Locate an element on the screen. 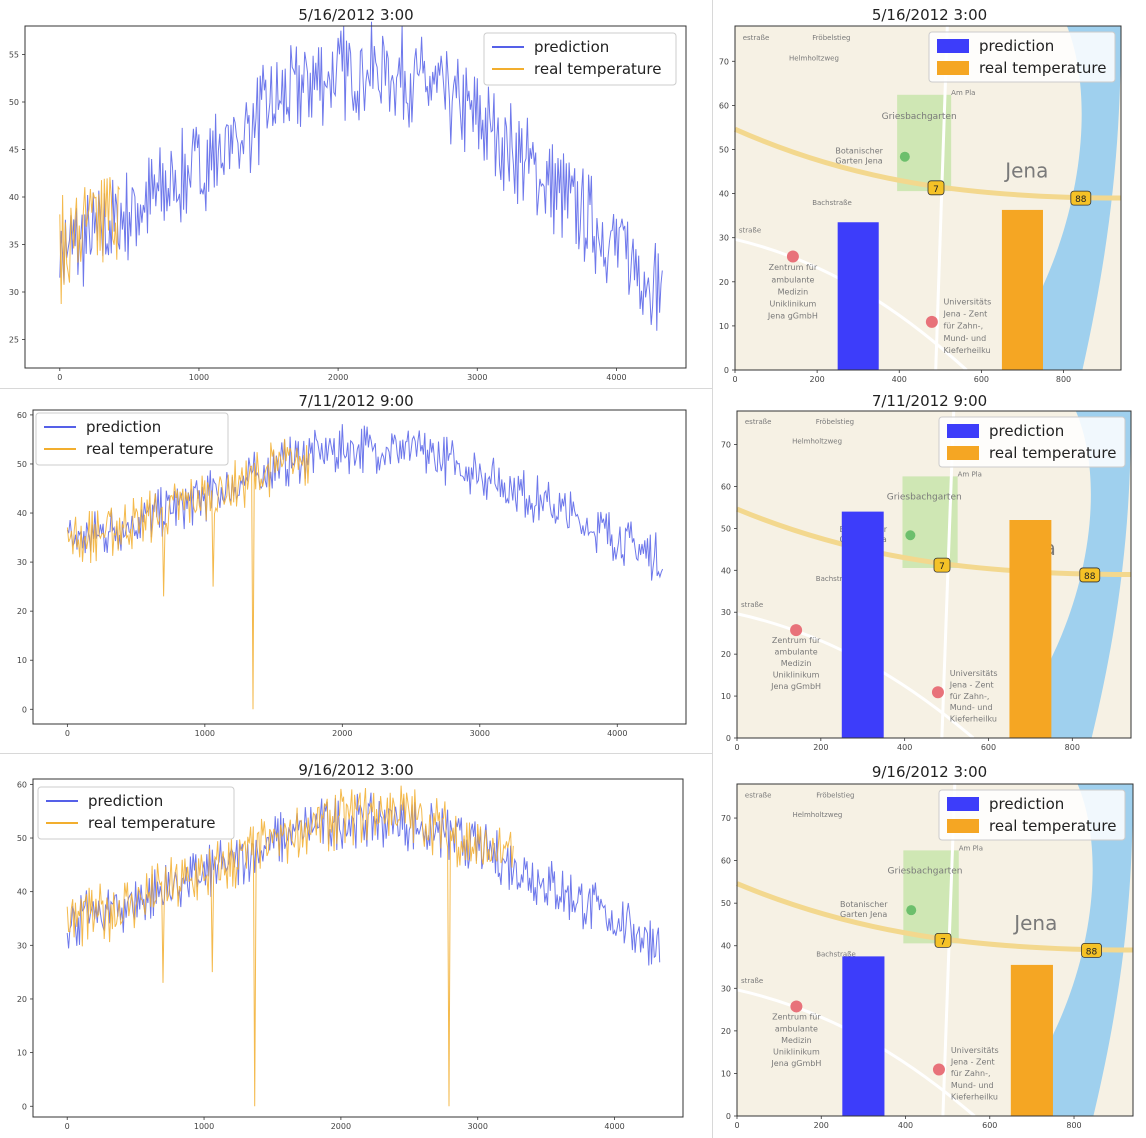 The height and width of the screenshot is (1138, 1146). map-label-street: Fröbelstieg is located at coordinates (835, 422).